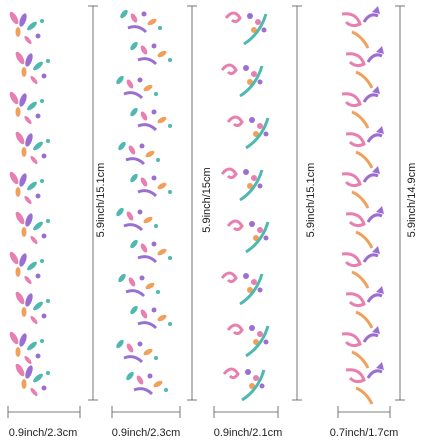 The image size is (425, 441). What do you see at coordinates (364, 433) in the screenshot?
I see `width-label: 0.7inch/1.7cm` at bounding box center [364, 433].